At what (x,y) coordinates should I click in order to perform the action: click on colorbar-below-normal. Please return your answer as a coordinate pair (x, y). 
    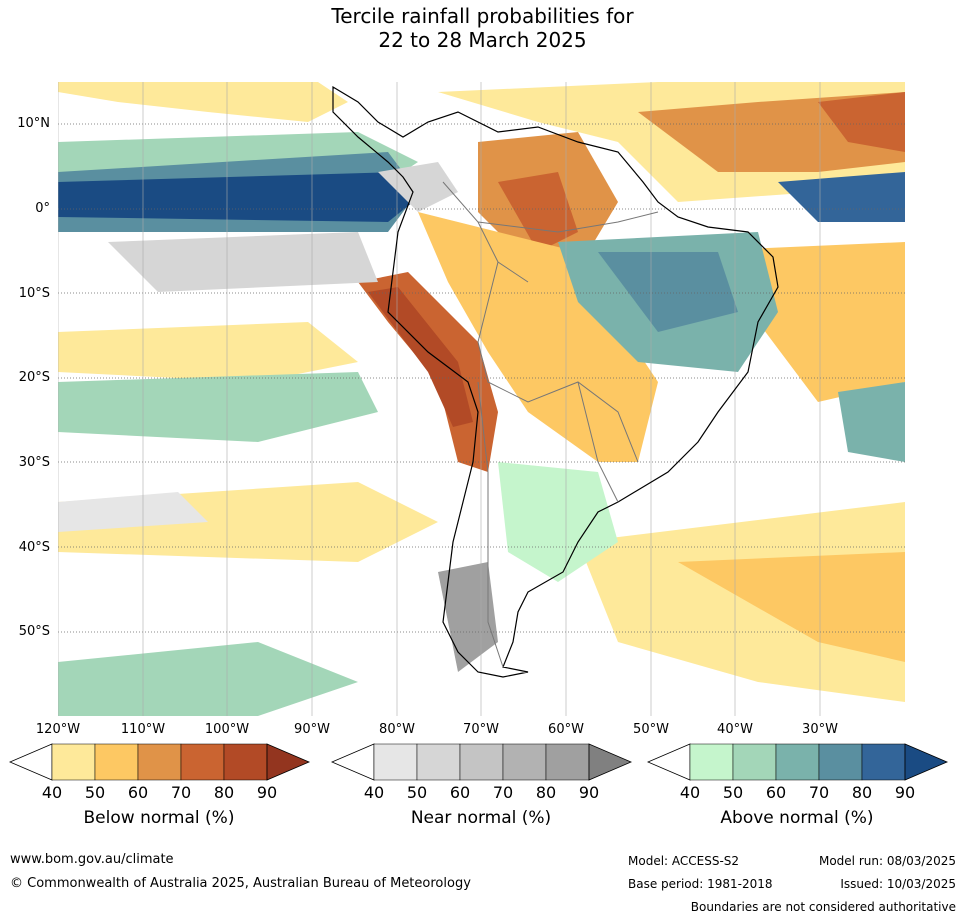
    Looking at the image, I should click on (159, 762).